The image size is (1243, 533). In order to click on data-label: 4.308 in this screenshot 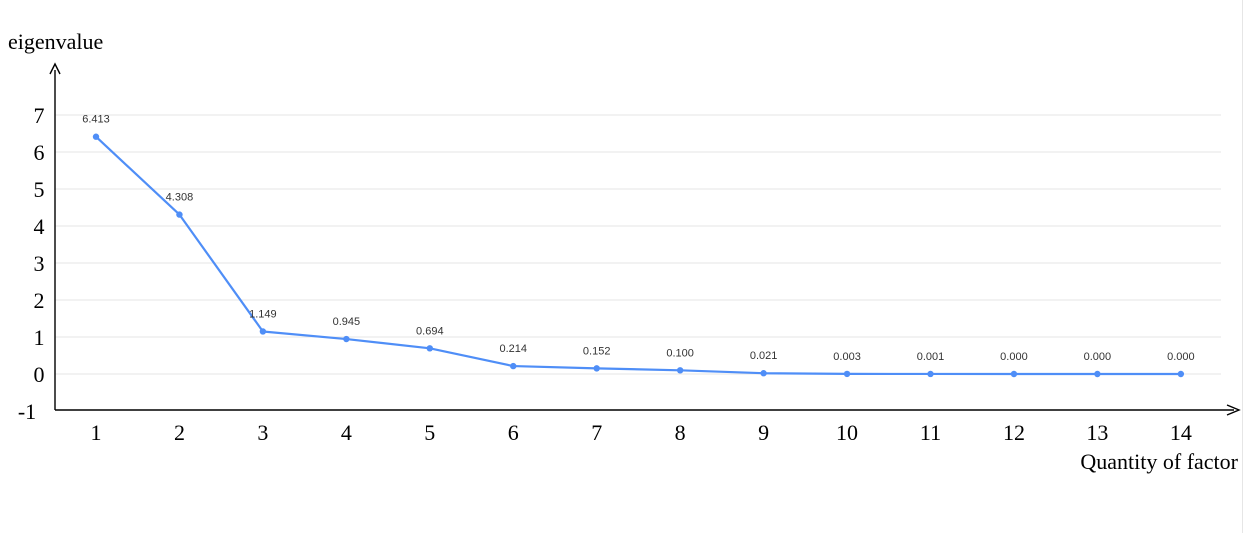, I will do `click(180, 198)`.